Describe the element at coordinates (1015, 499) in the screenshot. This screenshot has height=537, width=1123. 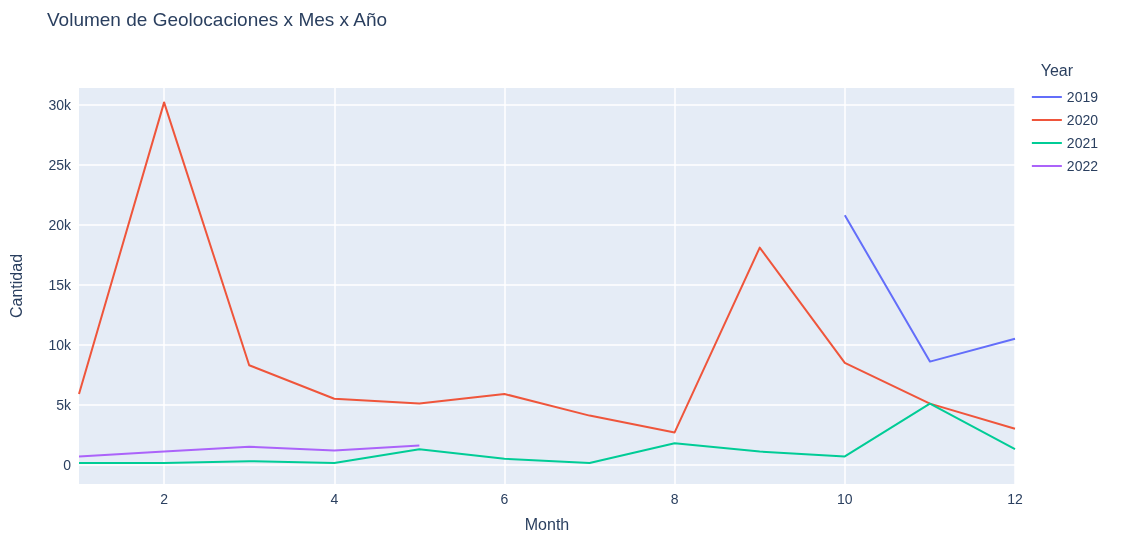
I see `x-tick-label: 12` at that location.